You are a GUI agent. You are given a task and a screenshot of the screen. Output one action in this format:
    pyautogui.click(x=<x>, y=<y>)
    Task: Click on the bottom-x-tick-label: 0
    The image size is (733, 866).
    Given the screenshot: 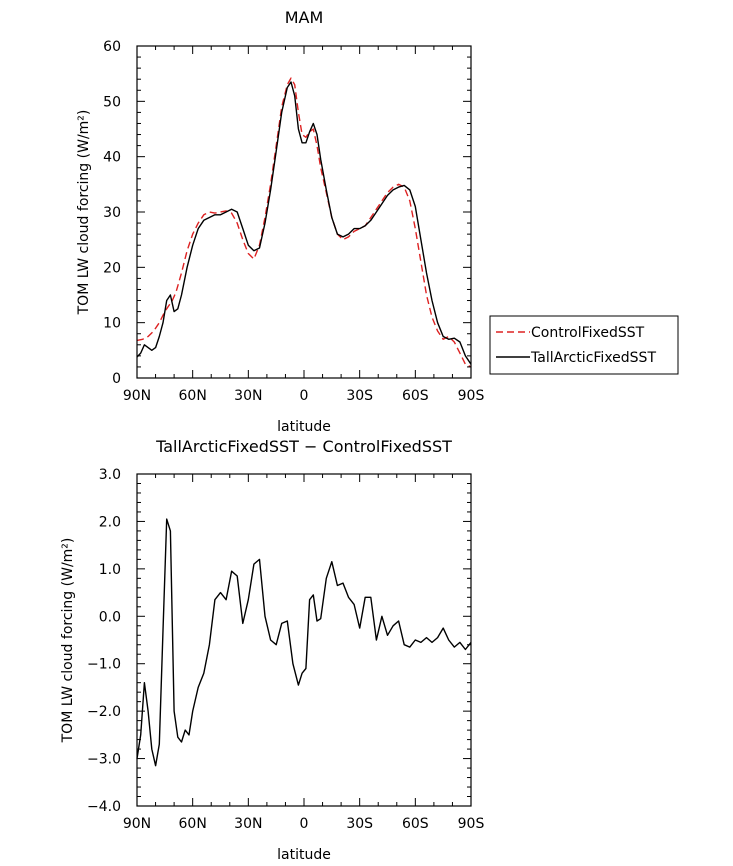 What is the action you would take?
    pyautogui.click(x=304, y=824)
    